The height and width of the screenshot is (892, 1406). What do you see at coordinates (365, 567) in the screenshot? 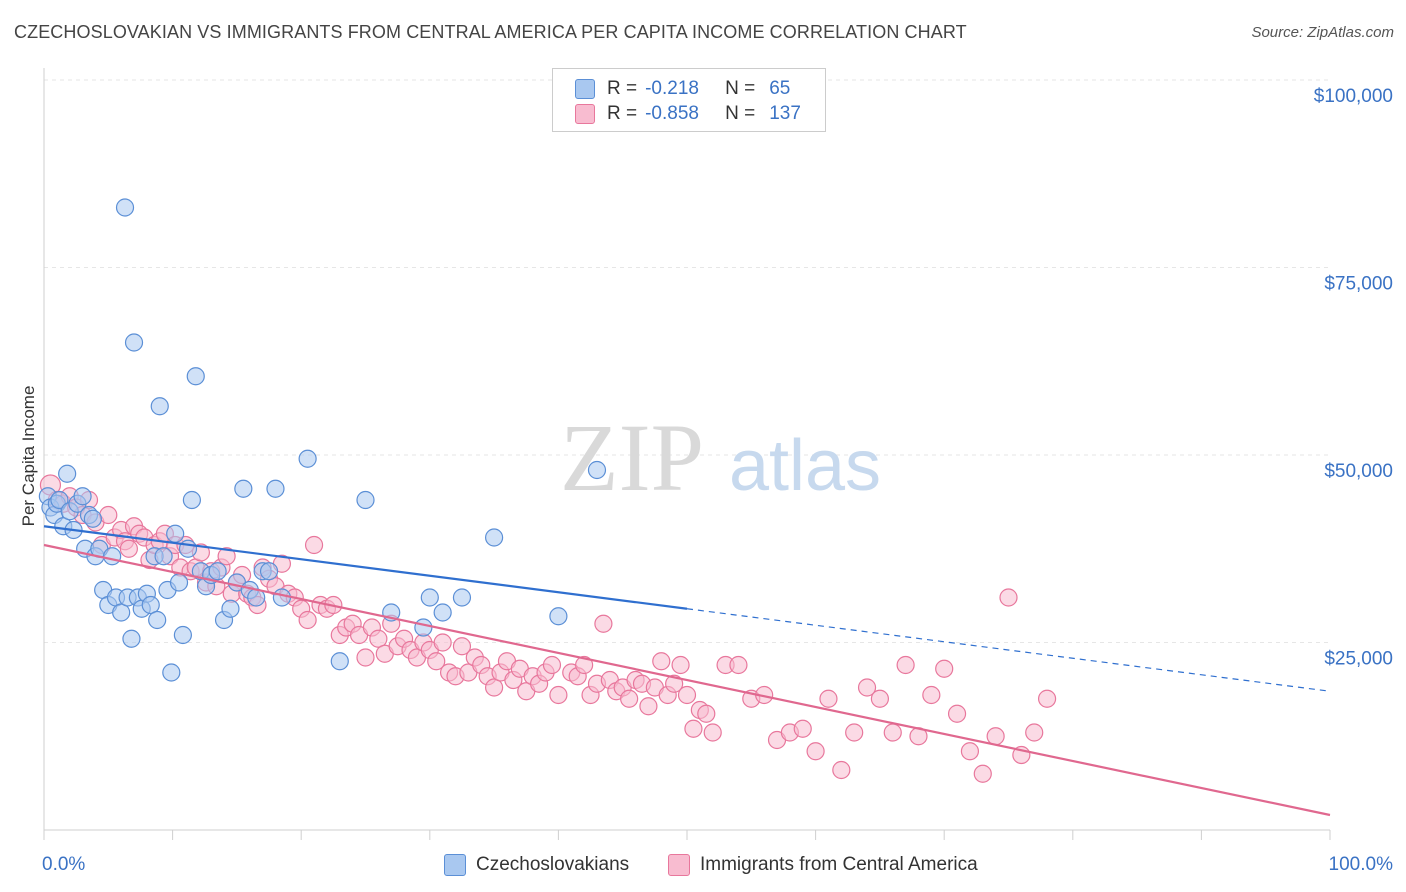
I see `trend-czechoslovakians-solid` at bounding box center [365, 567].